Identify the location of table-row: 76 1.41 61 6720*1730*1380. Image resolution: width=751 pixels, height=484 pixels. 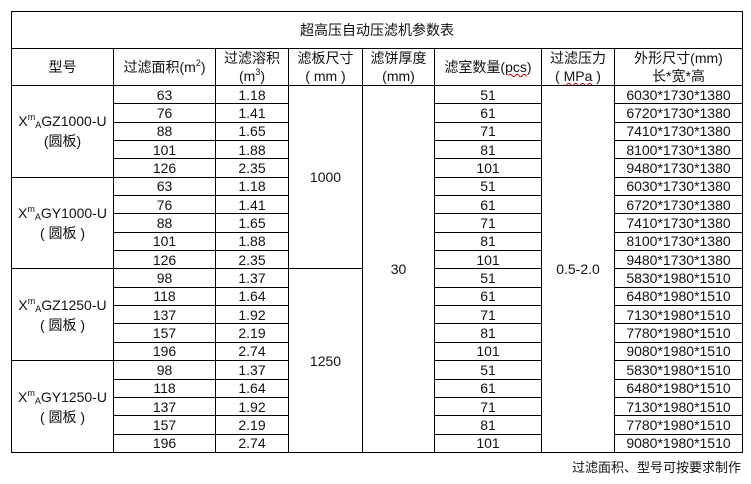
(377, 205).